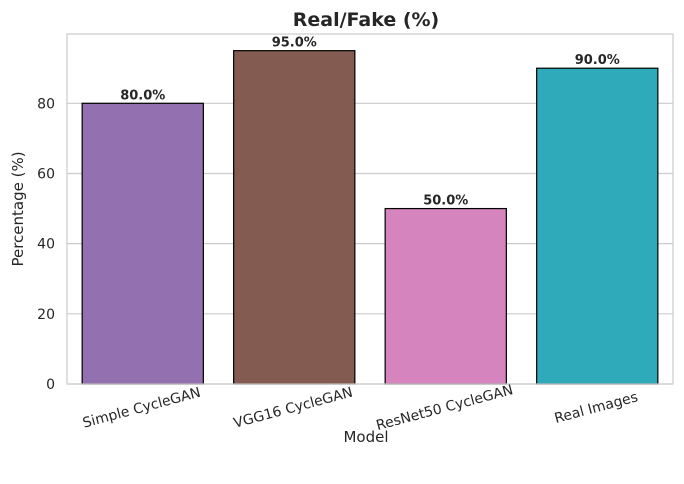 This screenshot has width=684, height=484. Describe the element at coordinates (365, 437) in the screenshot. I see `x-axis-label: Model` at that location.